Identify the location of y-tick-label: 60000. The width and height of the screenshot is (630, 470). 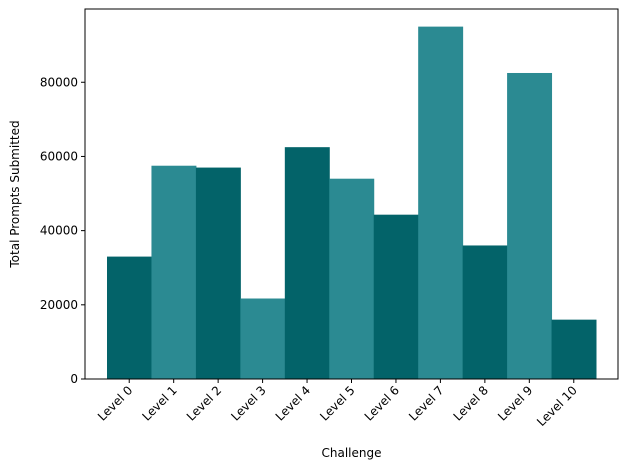
(59, 156).